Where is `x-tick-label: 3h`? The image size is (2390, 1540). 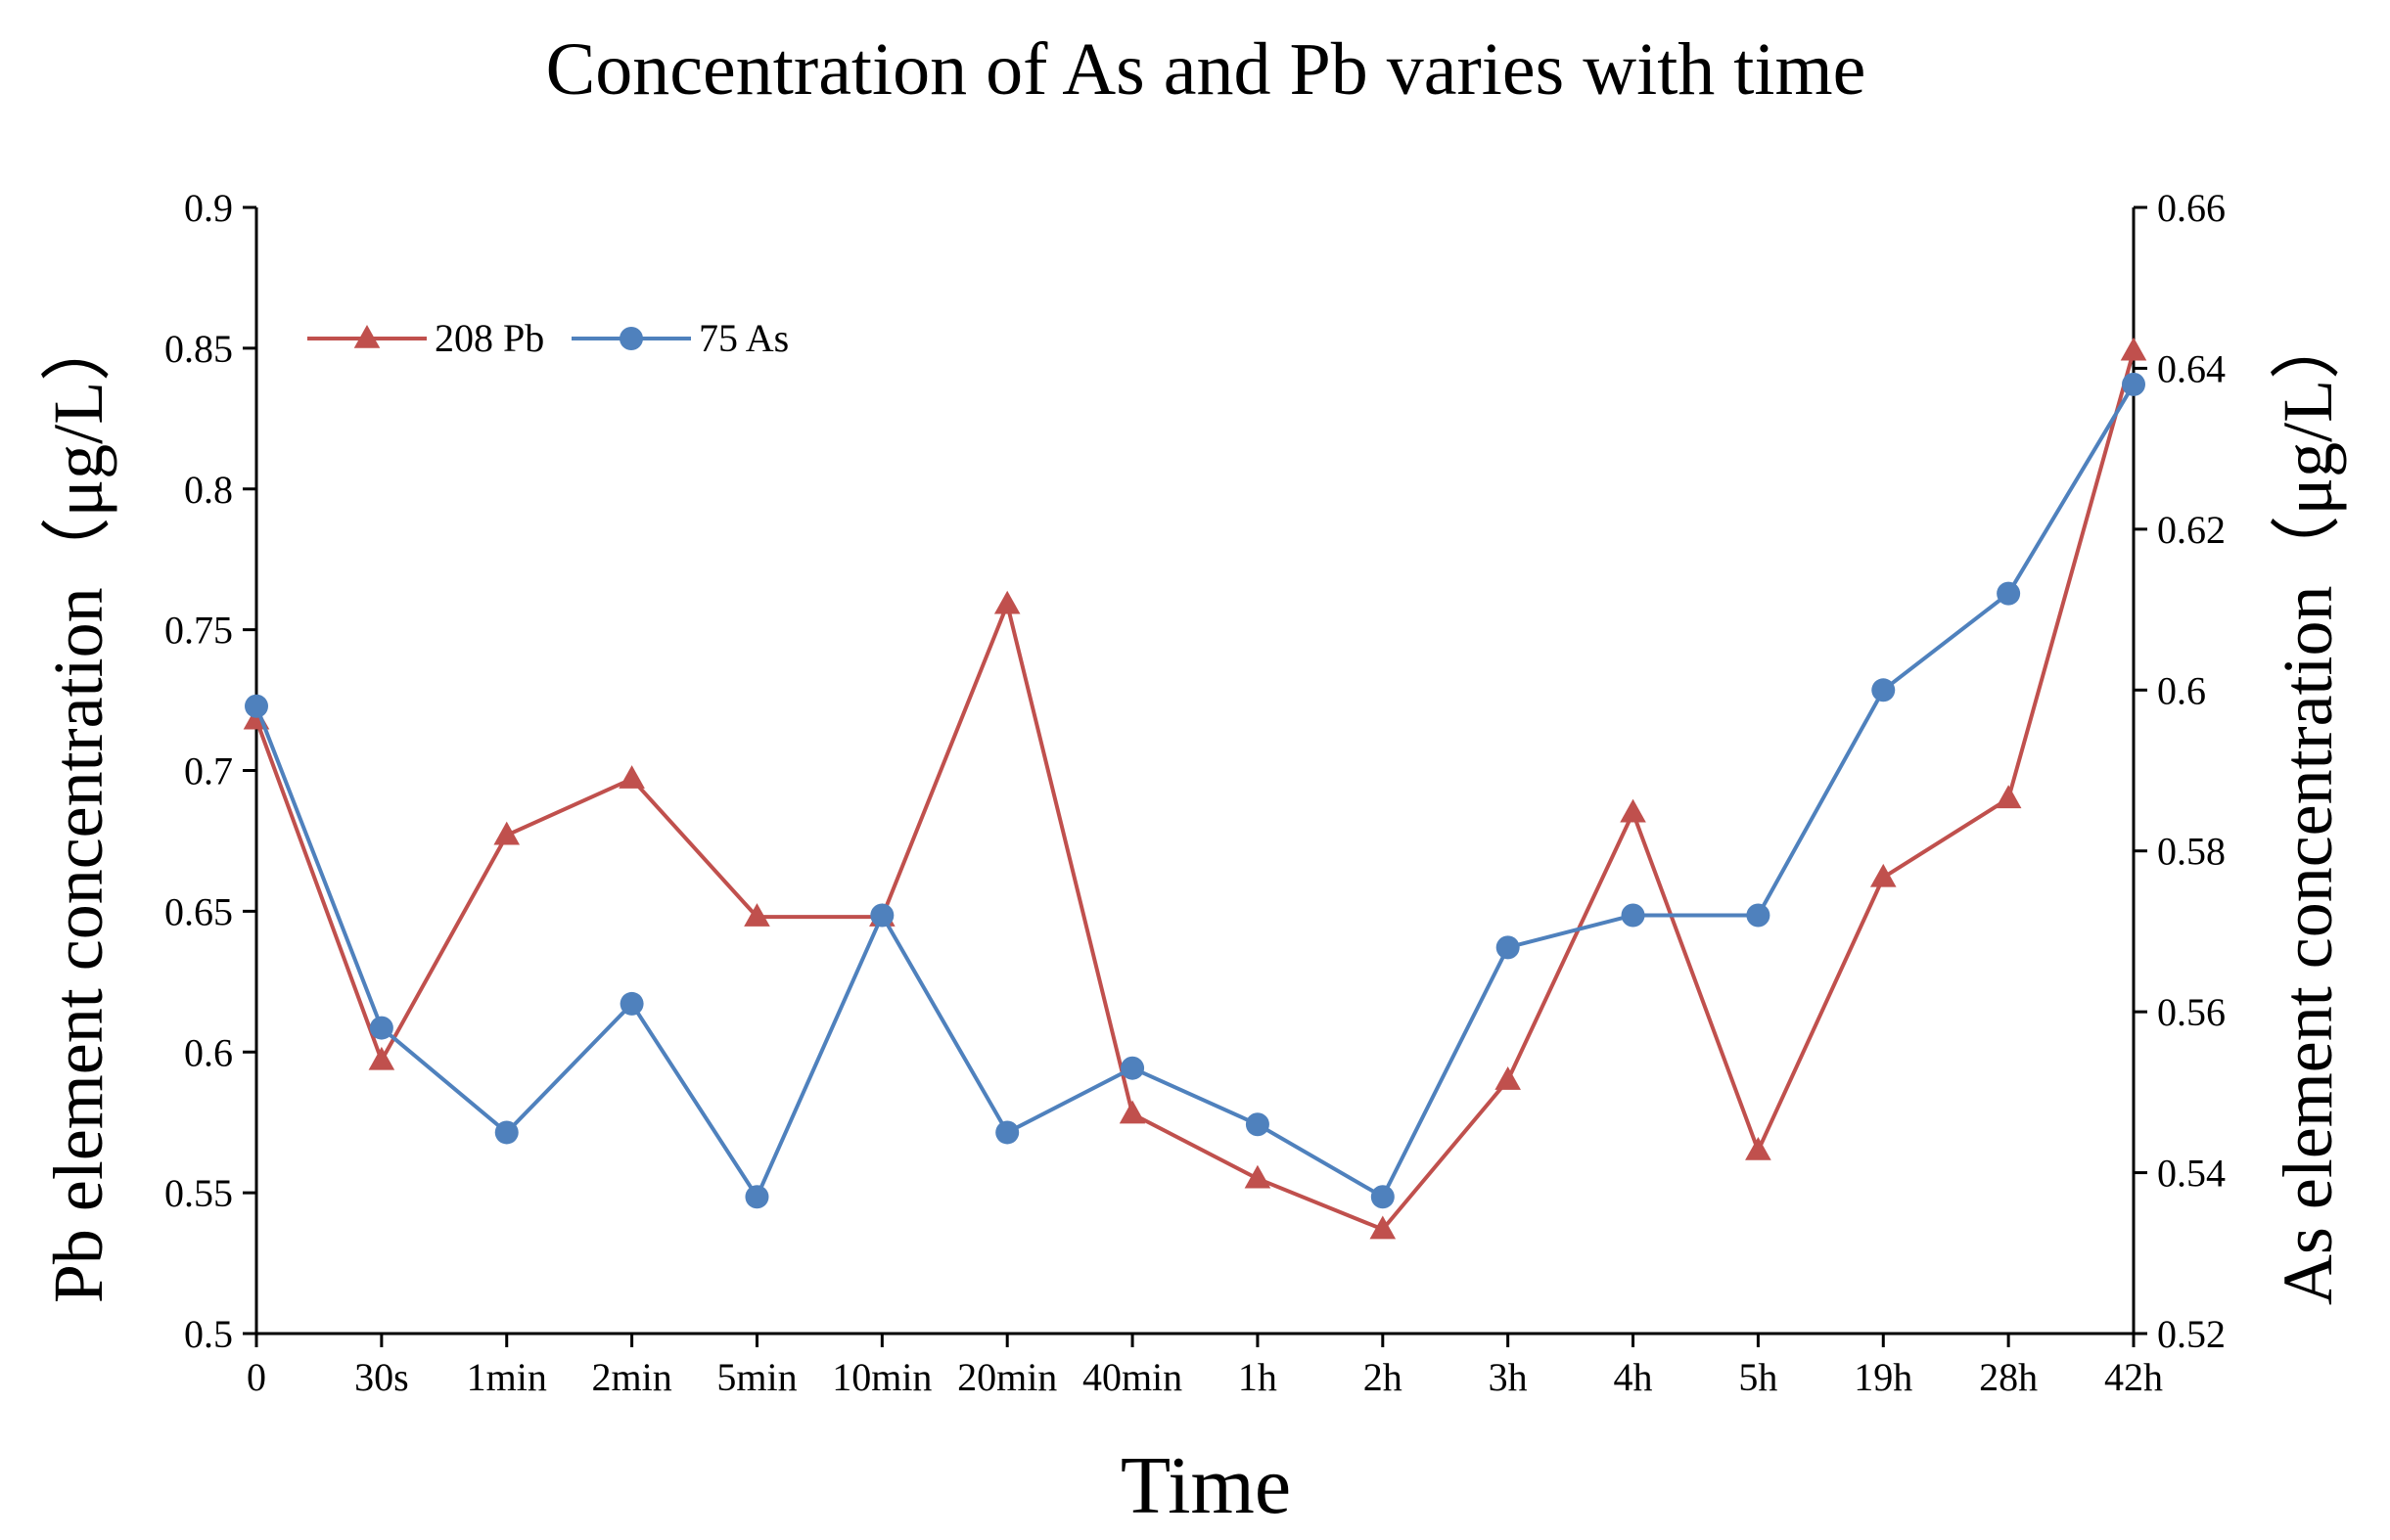
x-tick-label: 3h is located at coordinates (1508, 1377).